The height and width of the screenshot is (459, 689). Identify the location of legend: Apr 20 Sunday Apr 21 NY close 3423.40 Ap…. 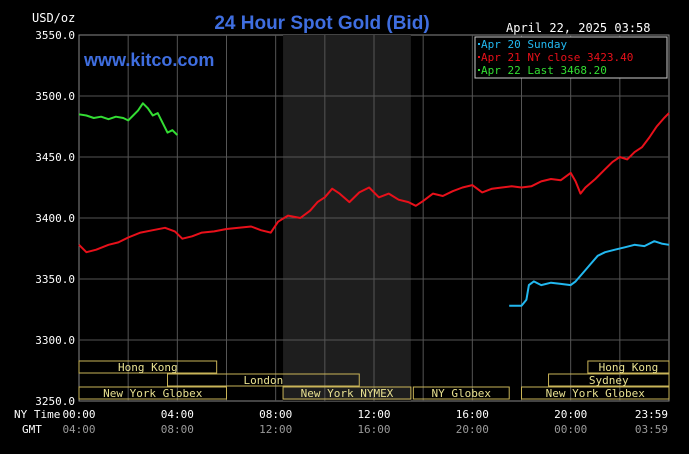
(571, 57).